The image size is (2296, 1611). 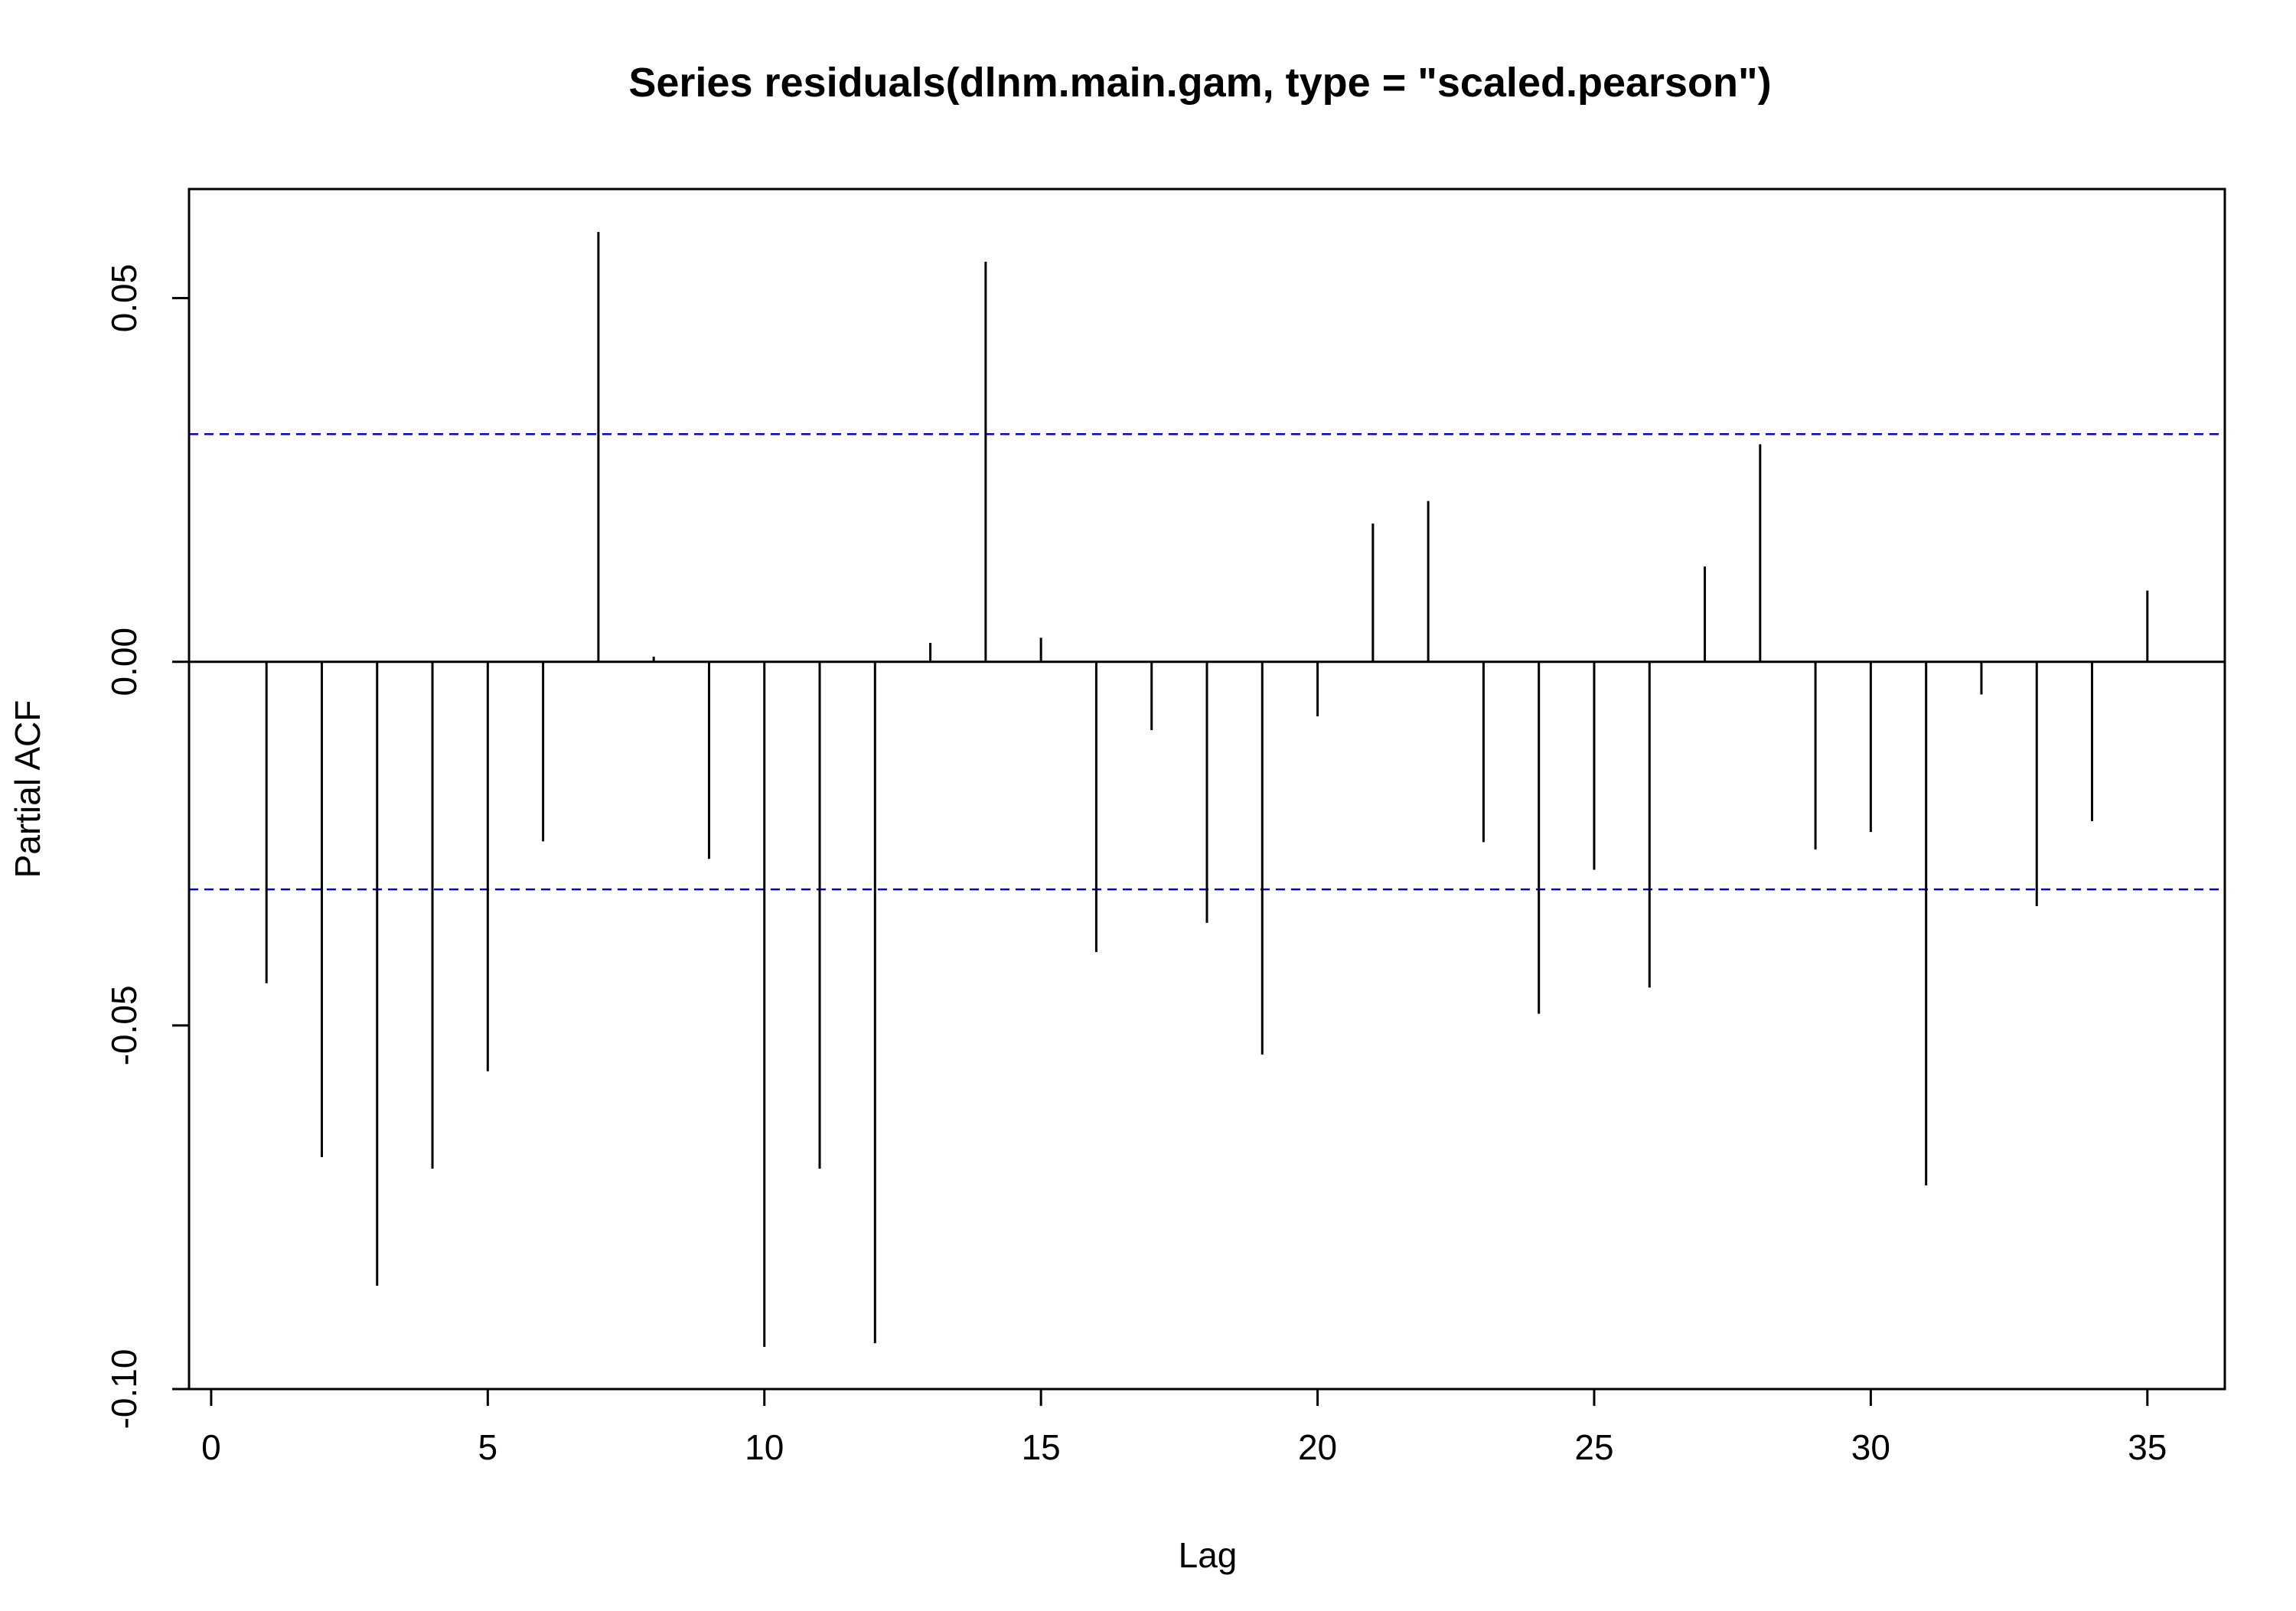 I want to click on x-tick-label: 5, so click(x=488, y=1447).